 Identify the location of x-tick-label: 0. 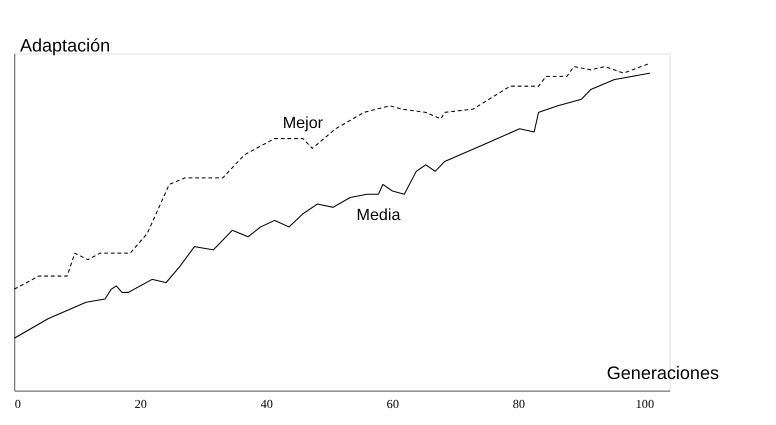
(17, 404).